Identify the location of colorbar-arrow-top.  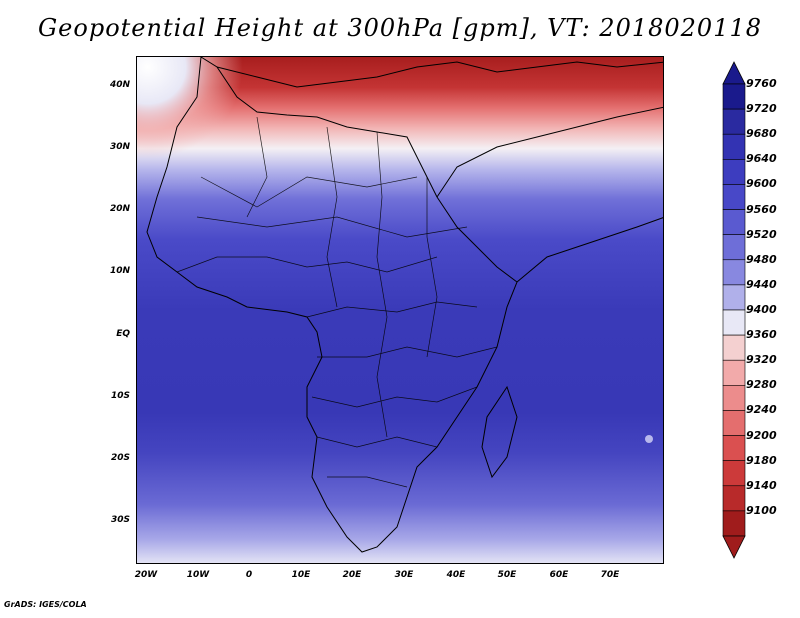
(734, 73).